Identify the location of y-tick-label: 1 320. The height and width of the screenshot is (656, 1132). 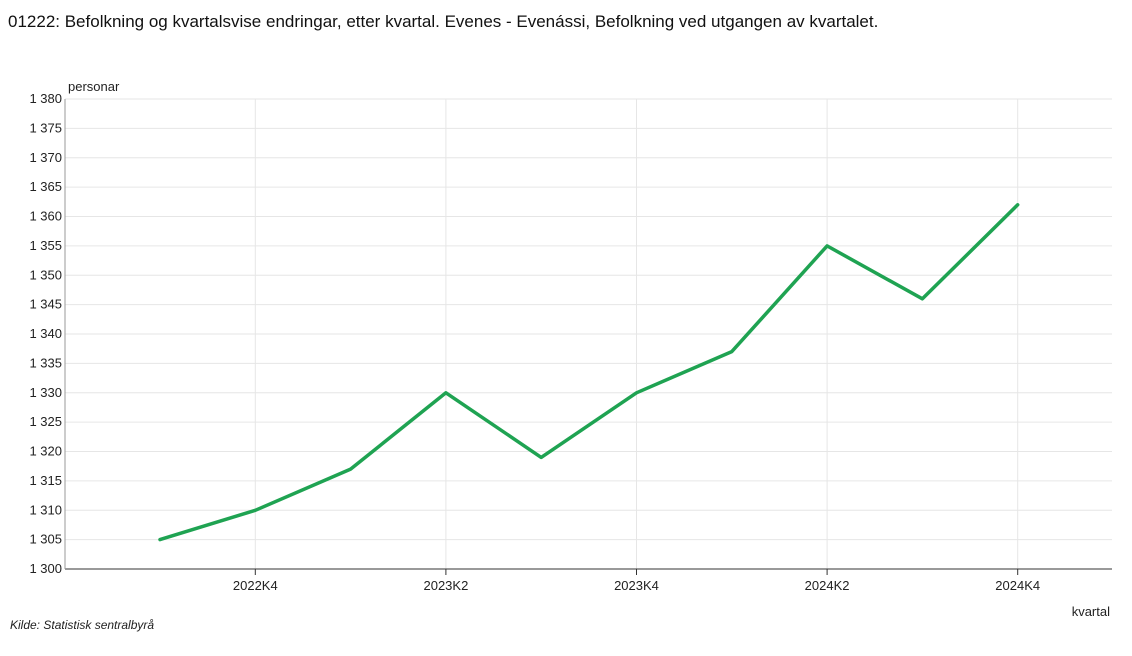
(45, 451).